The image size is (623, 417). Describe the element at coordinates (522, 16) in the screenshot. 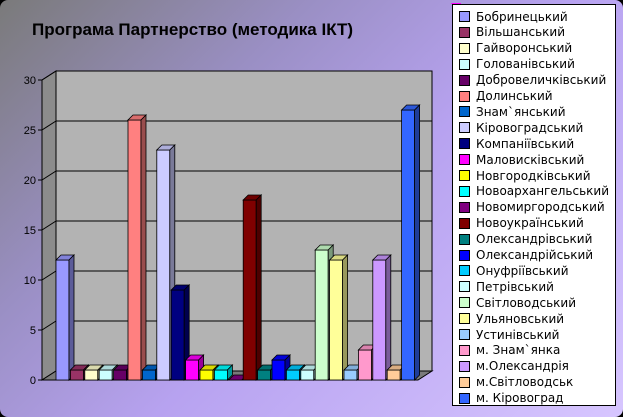

I see `legend-label: Бобринецький` at that location.